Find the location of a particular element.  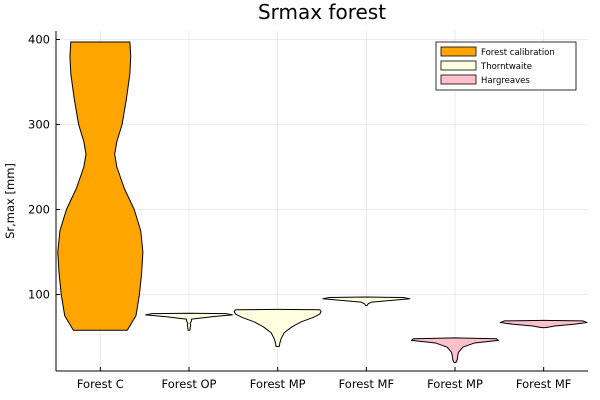

y-tick-label: 300 is located at coordinates (39, 125).